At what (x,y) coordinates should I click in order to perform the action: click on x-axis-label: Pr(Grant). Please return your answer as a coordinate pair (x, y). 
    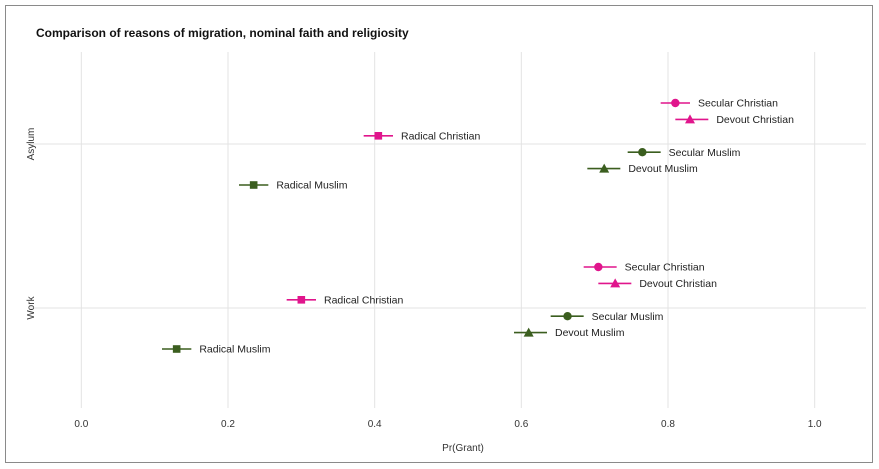
    Looking at the image, I should click on (463, 448).